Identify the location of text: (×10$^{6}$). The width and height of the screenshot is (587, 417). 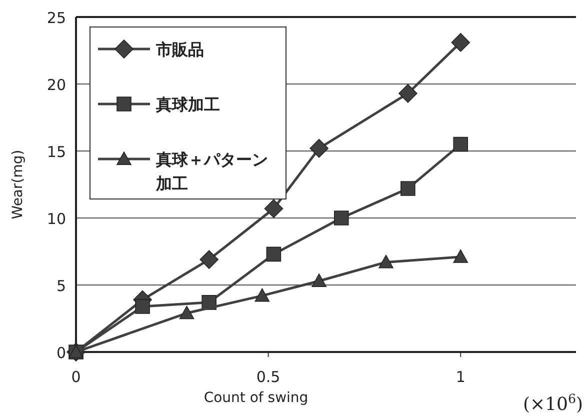
(552, 402).